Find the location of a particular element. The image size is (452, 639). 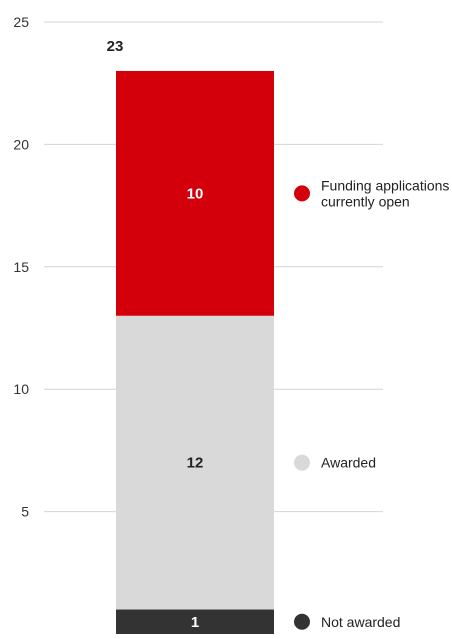

bar-segment-not-awarded is located at coordinates (195, 621).